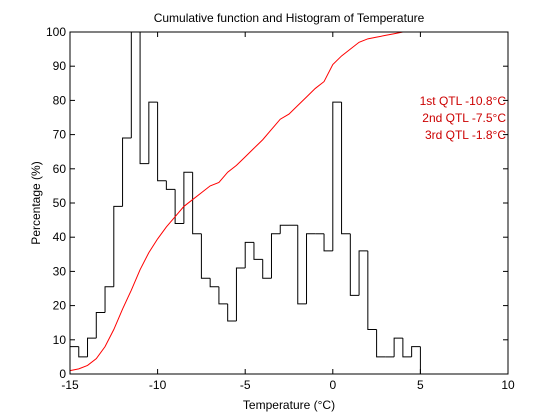 Image resolution: width=560 pixels, height=420 pixels. What do you see at coordinates (36, 202) in the screenshot?
I see `y-axis-label: Percentage (%)` at bounding box center [36, 202].